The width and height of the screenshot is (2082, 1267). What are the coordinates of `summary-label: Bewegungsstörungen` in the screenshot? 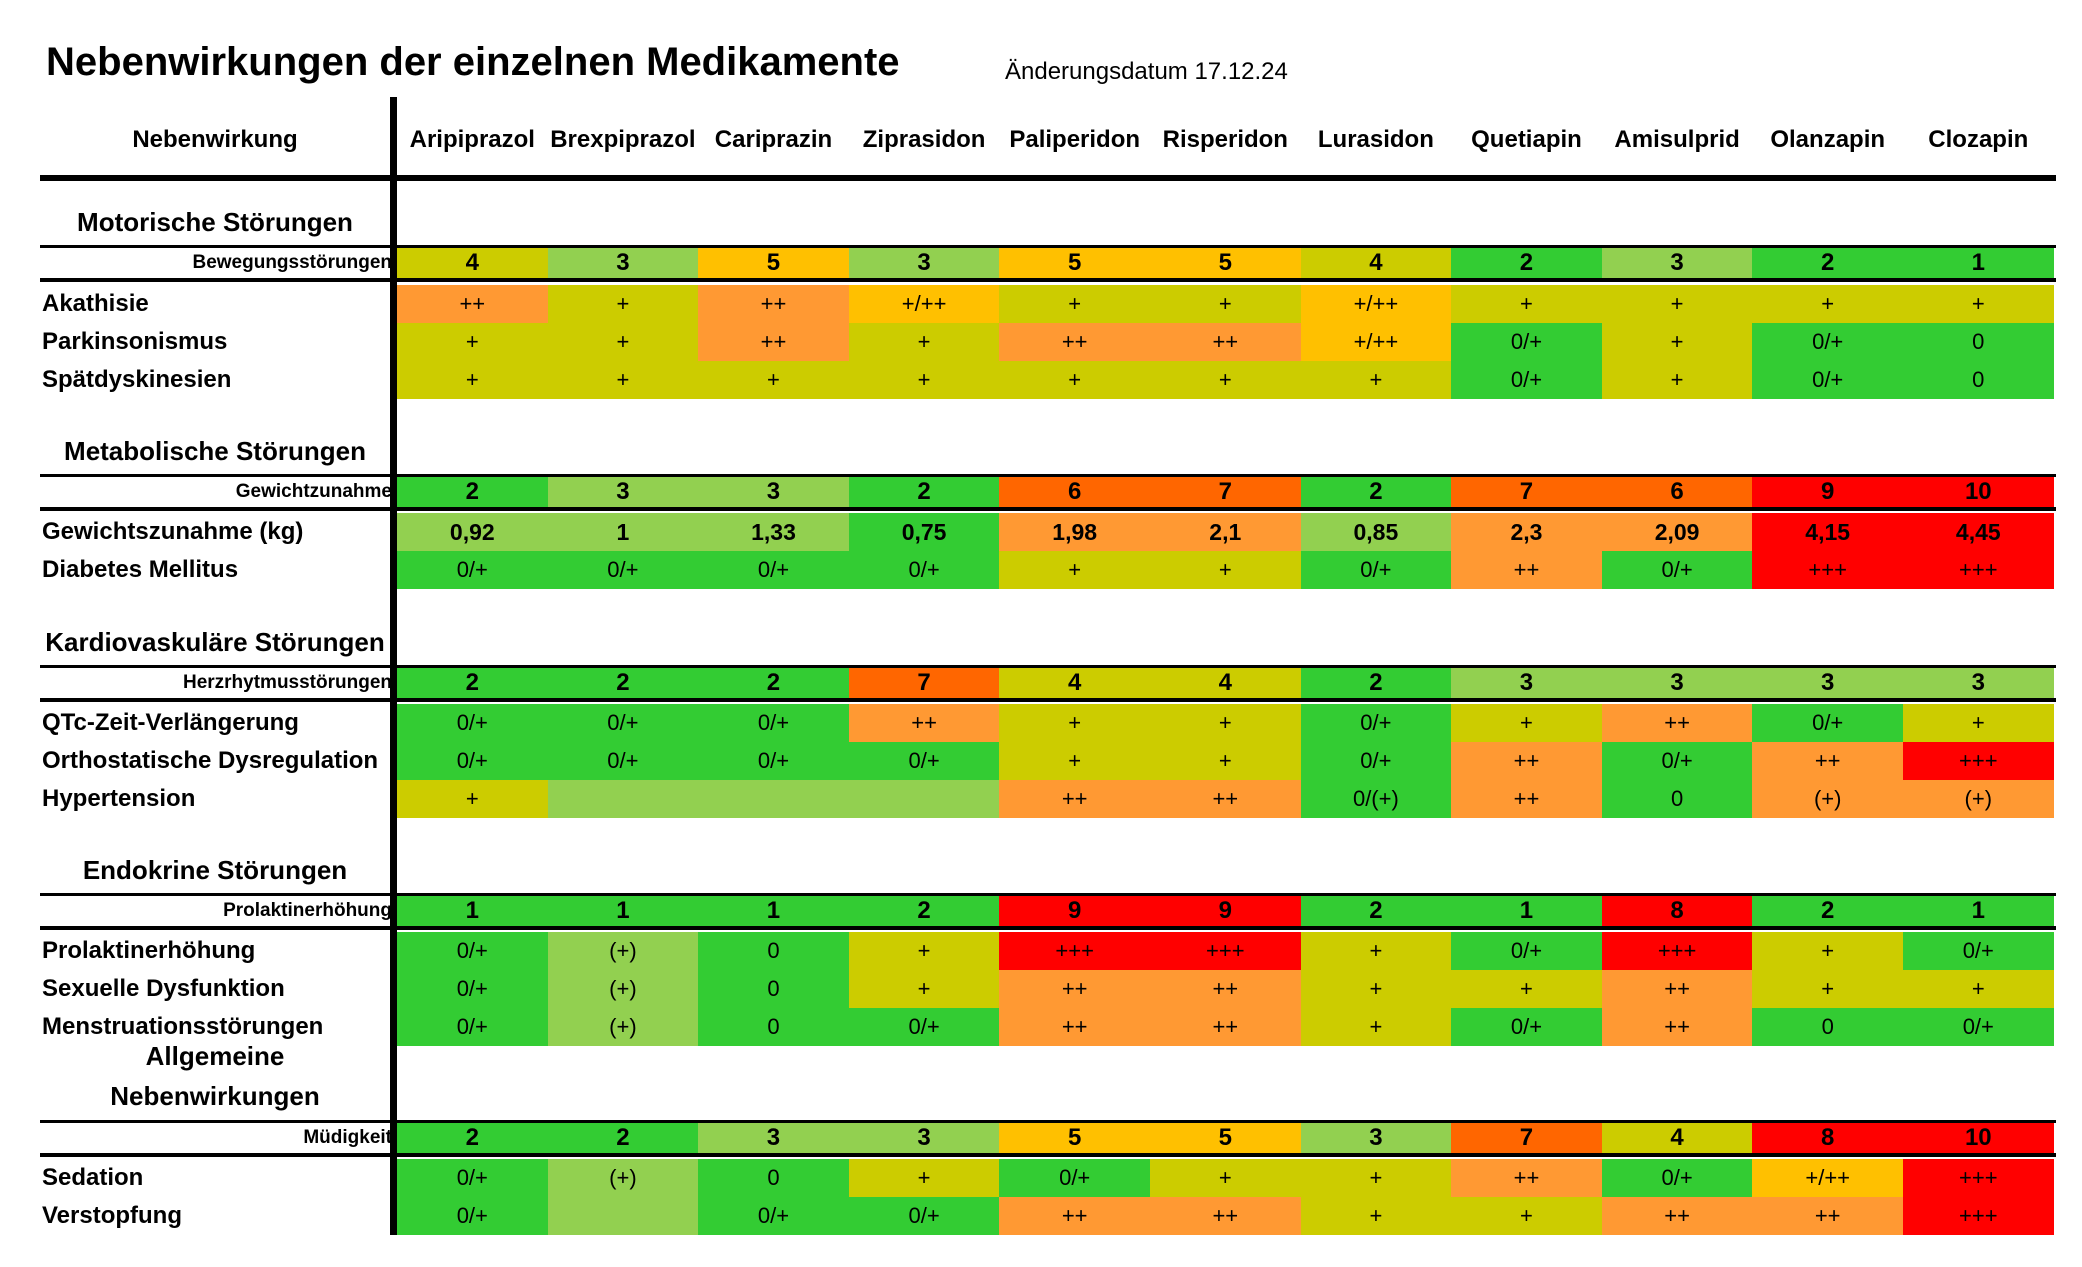 It's located at (292, 262).